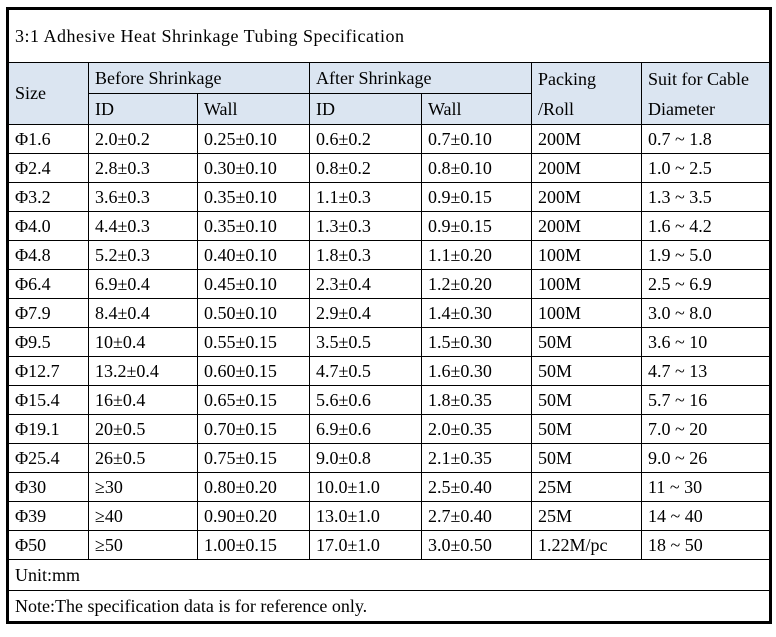 The image size is (776, 637). I want to click on col-header-after-shrinkage: After Shrinkage, so click(420, 78).